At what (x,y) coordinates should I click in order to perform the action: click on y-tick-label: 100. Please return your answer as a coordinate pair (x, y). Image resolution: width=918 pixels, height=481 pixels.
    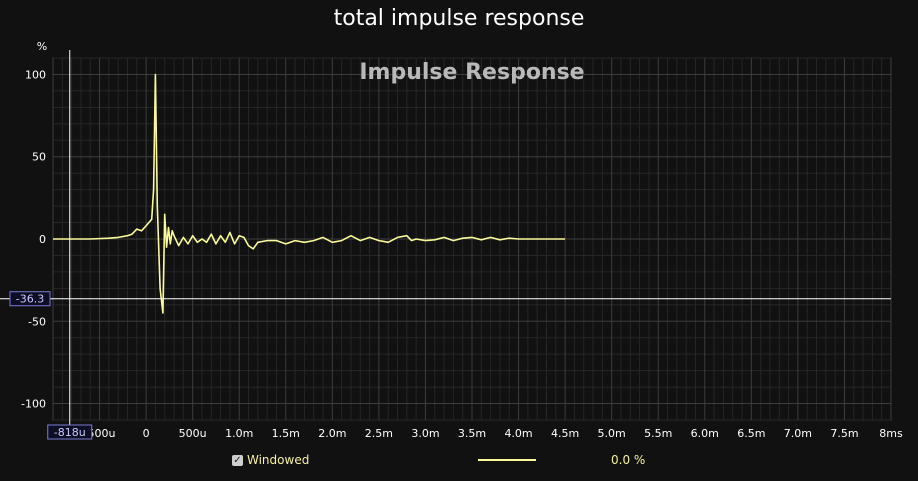
    Looking at the image, I should click on (35, 74).